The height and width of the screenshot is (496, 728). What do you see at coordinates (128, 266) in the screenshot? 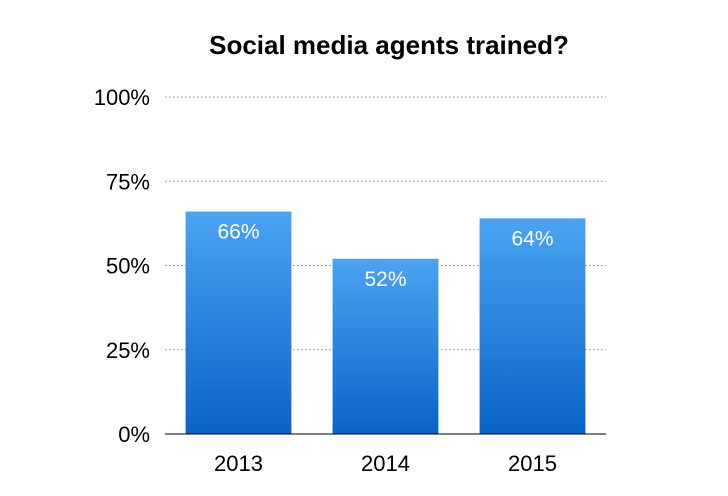
I see `y-tick-label: 50%` at bounding box center [128, 266].